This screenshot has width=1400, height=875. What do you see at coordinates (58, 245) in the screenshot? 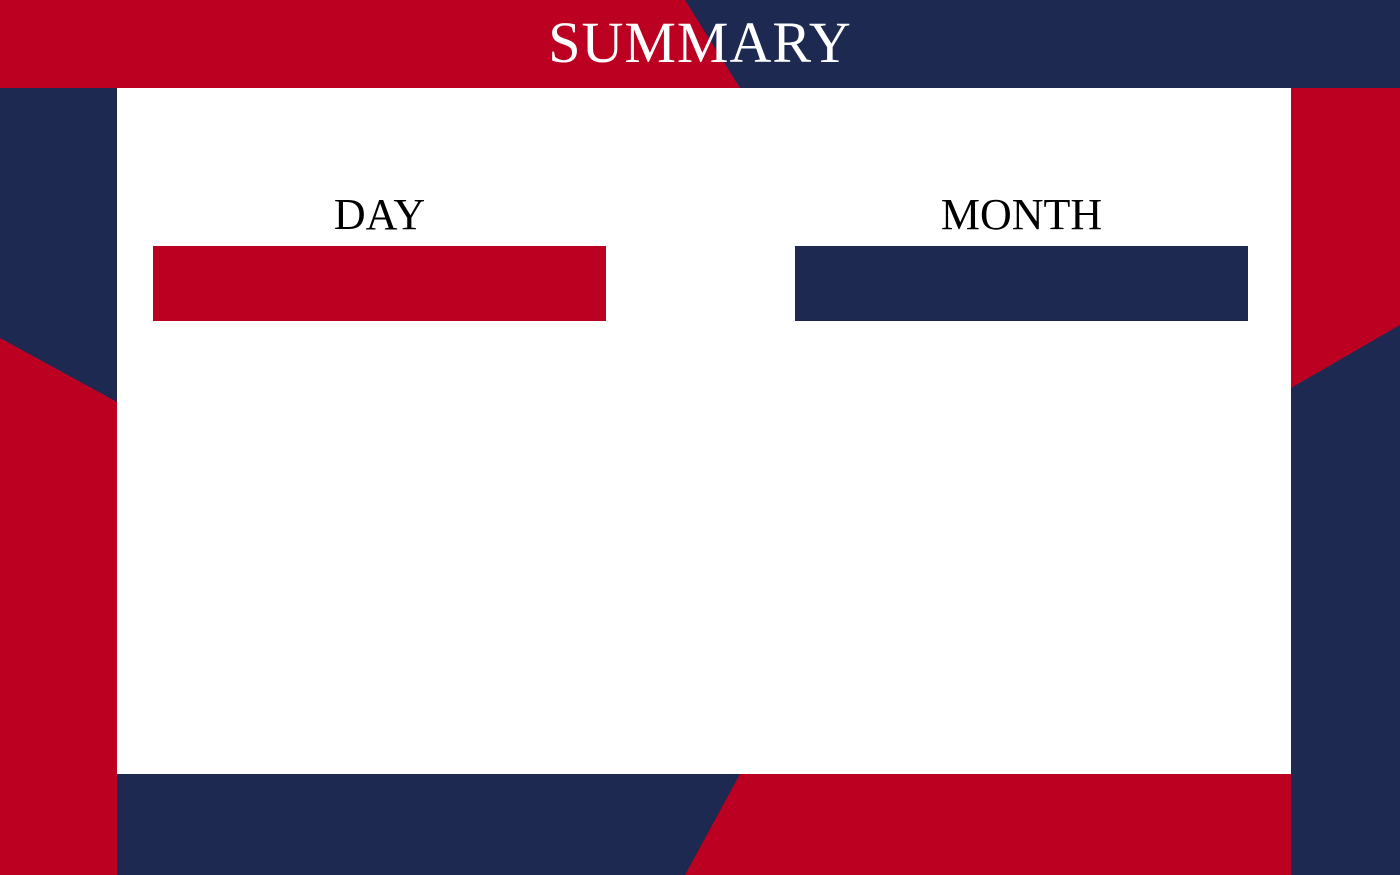
I see `left-side-navy` at bounding box center [58, 245].